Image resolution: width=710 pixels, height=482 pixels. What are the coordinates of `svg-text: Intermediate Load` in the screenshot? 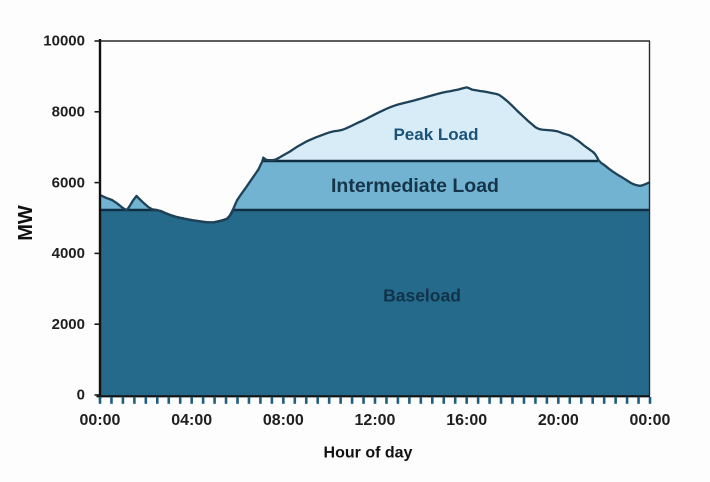 It's located at (415, 186).